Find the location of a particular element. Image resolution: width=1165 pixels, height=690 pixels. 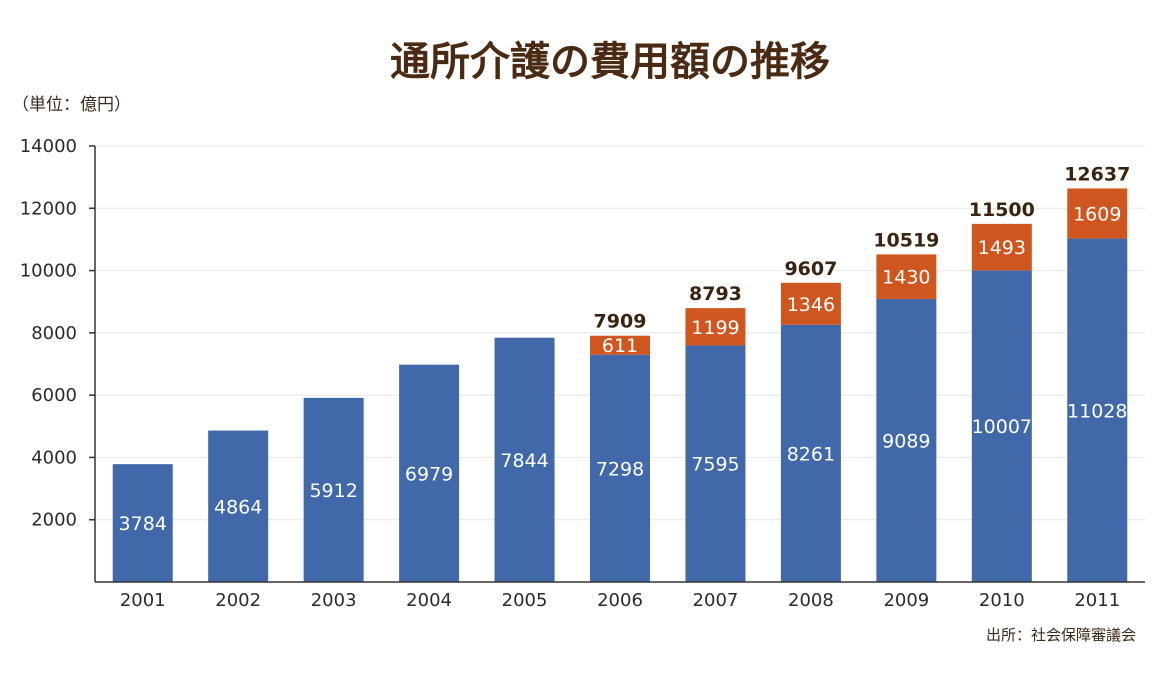

data-label: 611 is located at coordinates (620, 346).